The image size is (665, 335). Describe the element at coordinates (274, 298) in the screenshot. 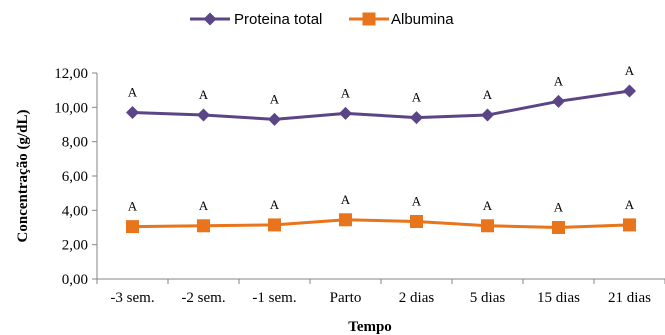

I see `x-tick-label: -1 sem.` at that location.